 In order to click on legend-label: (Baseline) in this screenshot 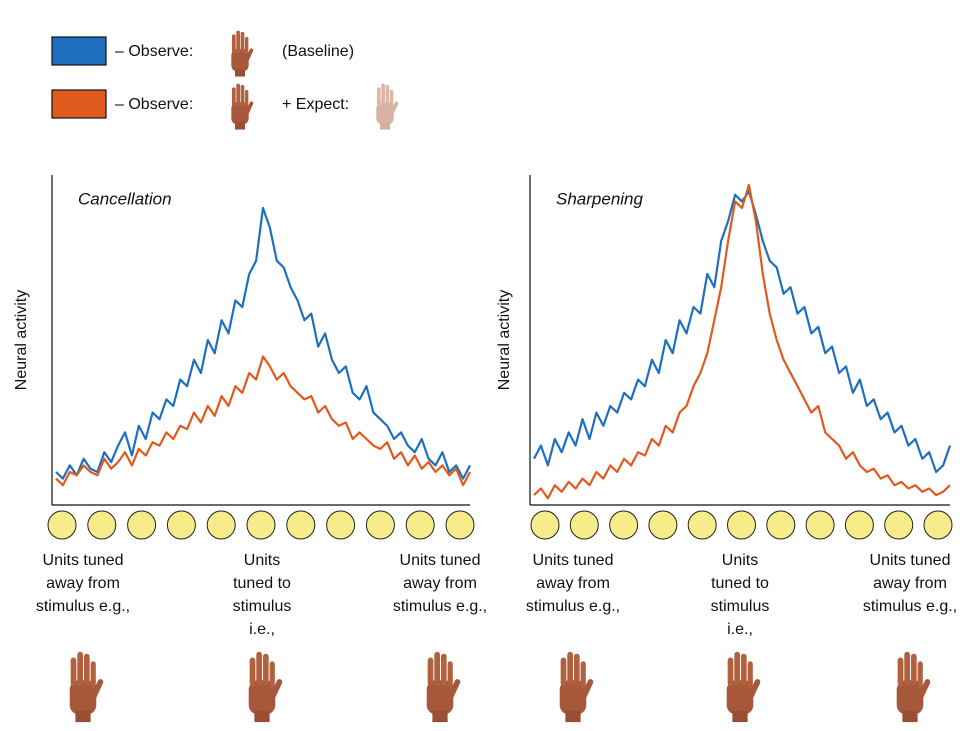, I will do `click(318, 51)`.